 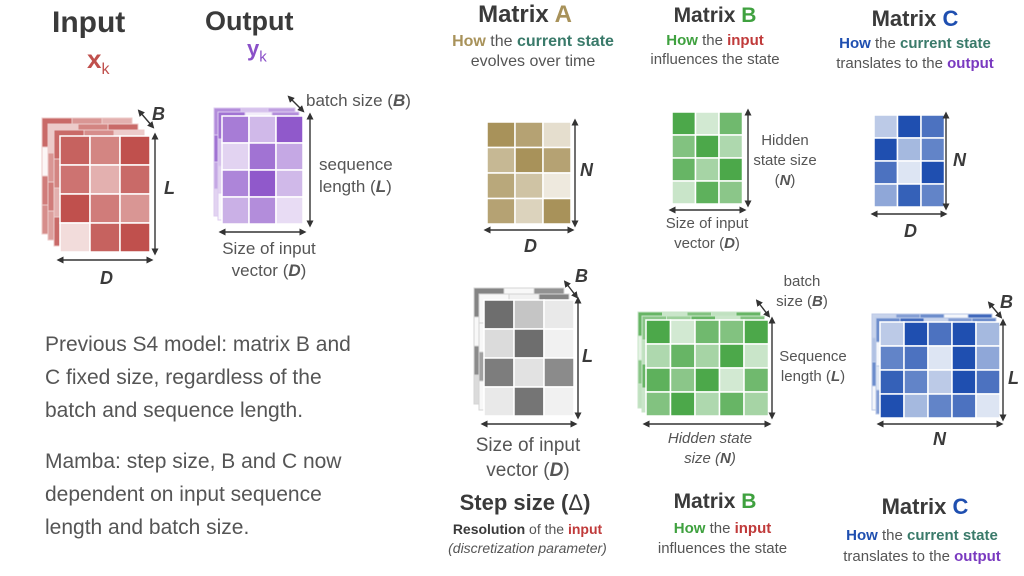 I want to click on matrix-b-bottom-hidden-label: Hidden state size (N), so click(x=710, y=448).